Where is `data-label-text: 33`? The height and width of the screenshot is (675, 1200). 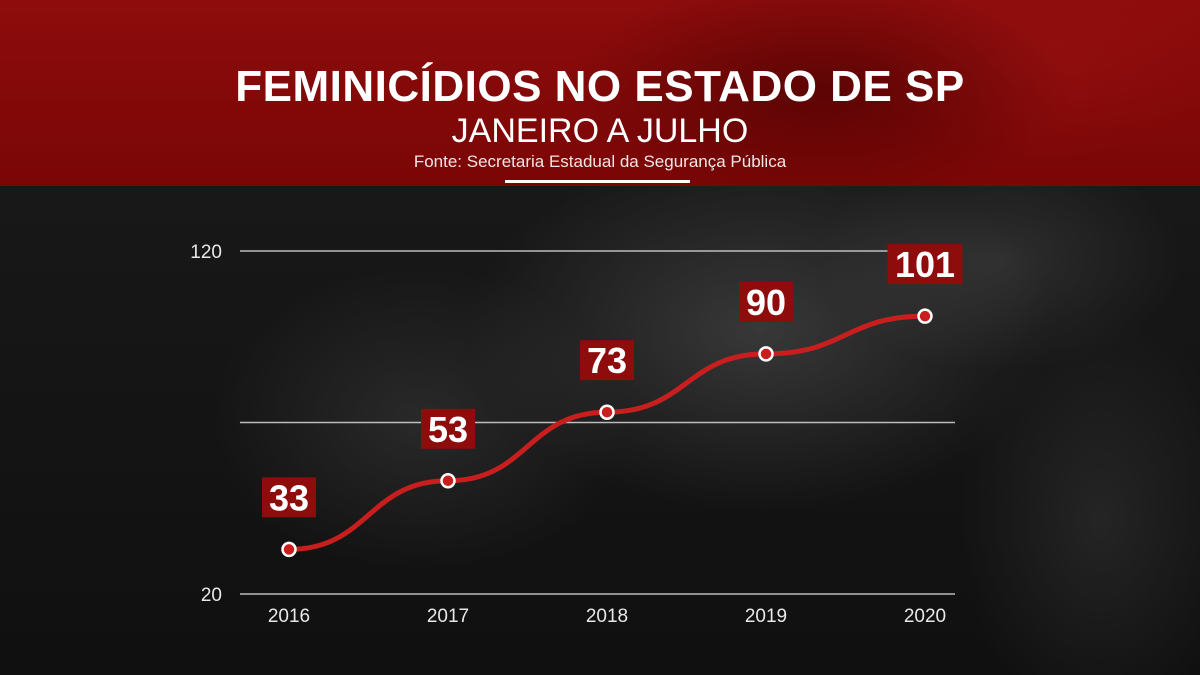
data-label-text: 33 is located at coordinates (289, 497).